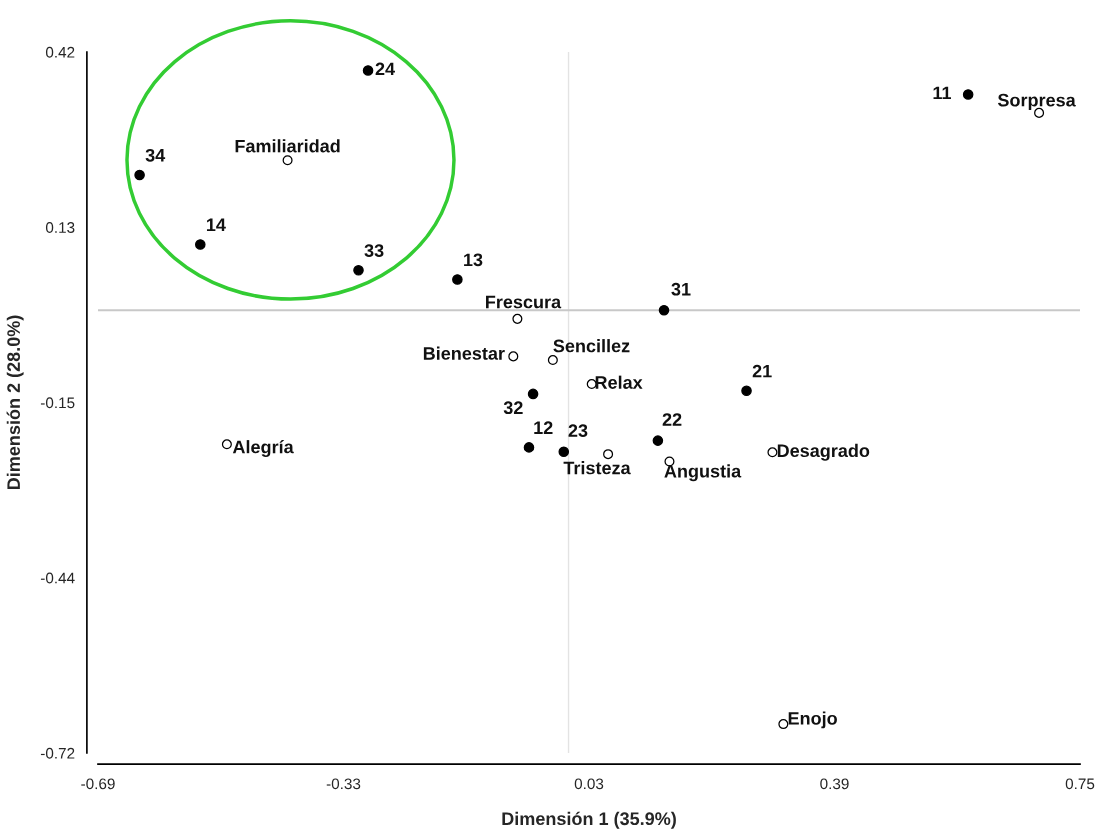 The width and height of the screenshot is (1105, 836). I want to click on y-tick-label: -0.72, so click(57, 753).